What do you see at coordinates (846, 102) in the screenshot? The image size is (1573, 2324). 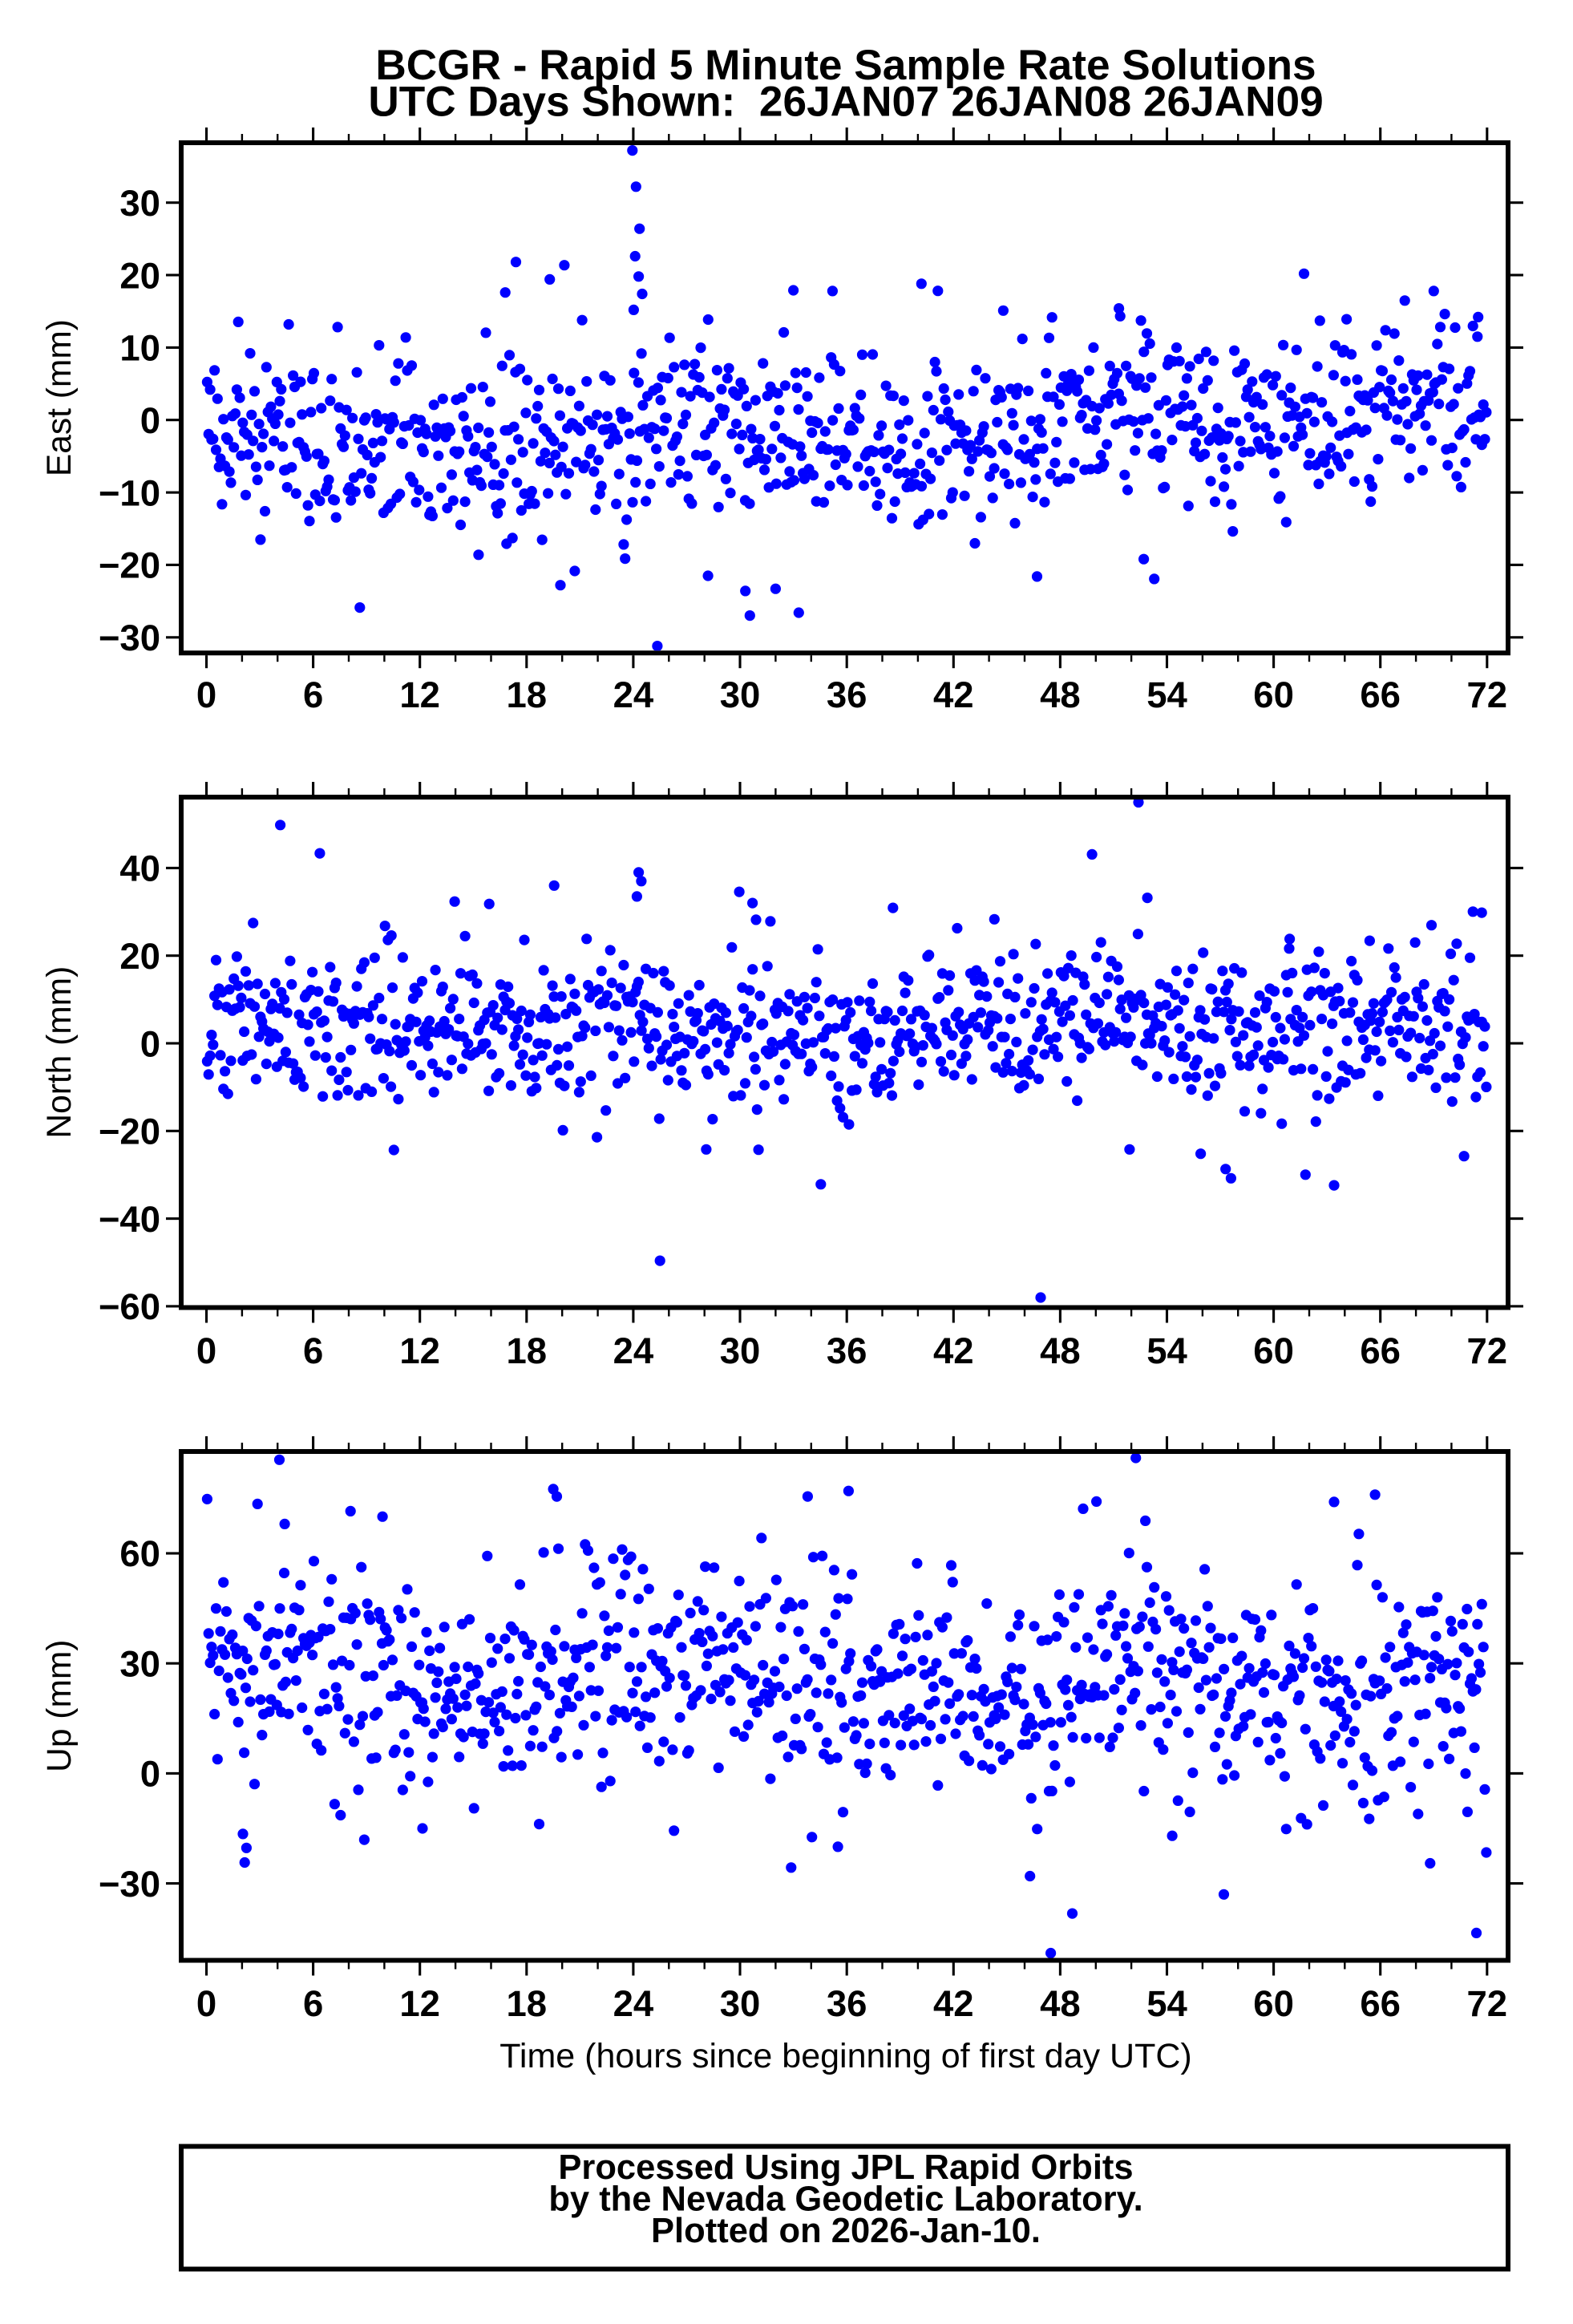 I see `svg-text:UTC Days Shown: 26JAN07 26JAN: UTC Days Shown: 26JAN07 26JAN08 26JAN09` at bounding box center [846, 102].